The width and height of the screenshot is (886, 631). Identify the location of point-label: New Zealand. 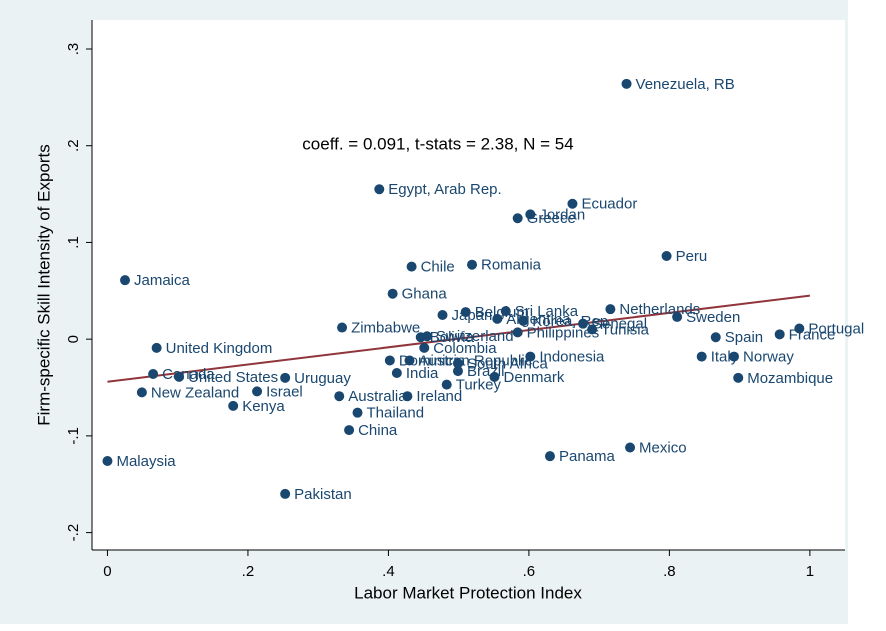
(195, 392).